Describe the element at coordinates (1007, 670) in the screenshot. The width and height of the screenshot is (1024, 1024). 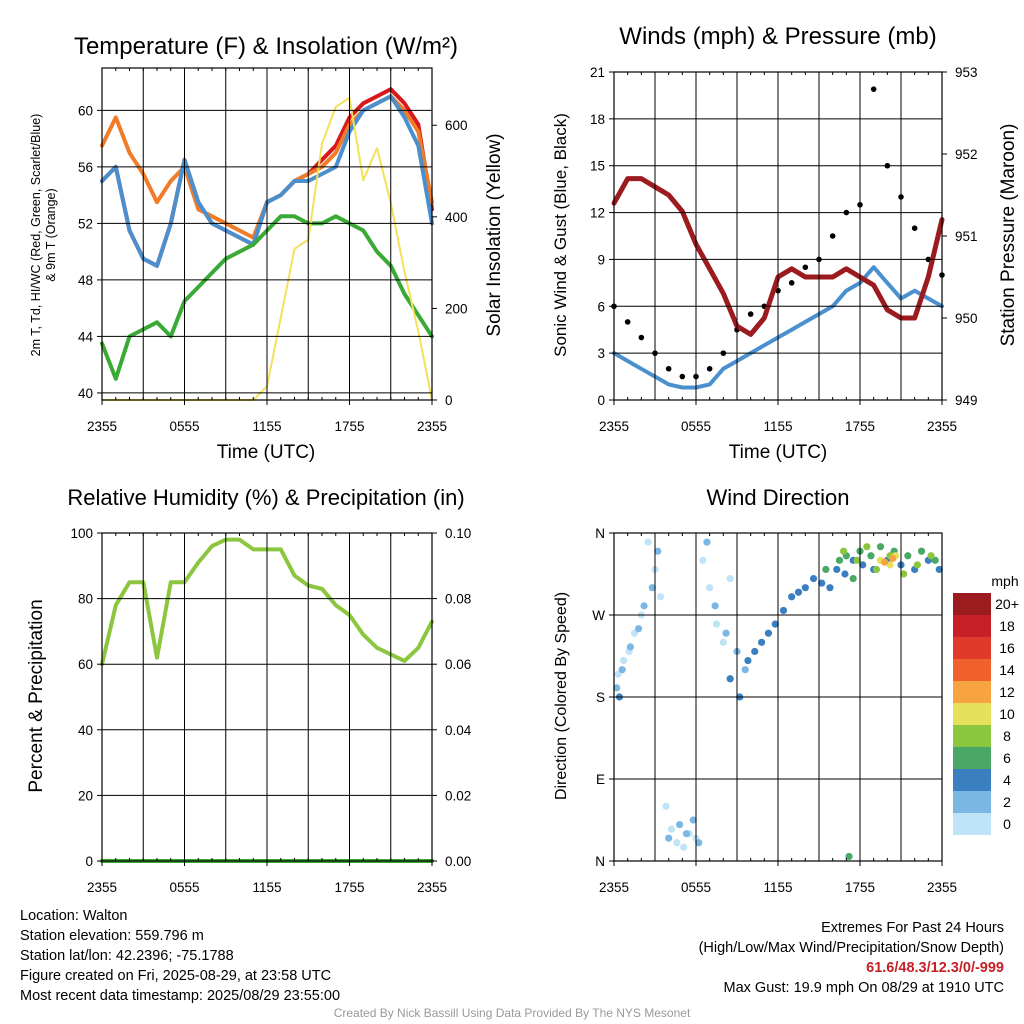
I see `legend-label: 14` at that location.